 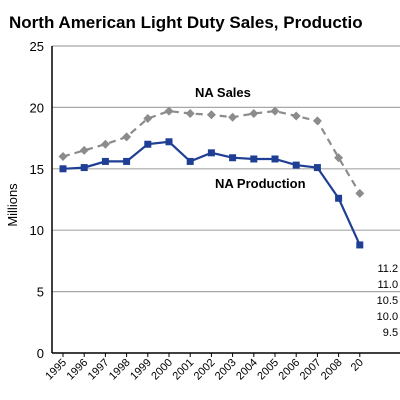 What do you see at coordinates (247, 370) in the screenshot?
I see `x-tick-label: 2004` at bounding box center [247, 370].